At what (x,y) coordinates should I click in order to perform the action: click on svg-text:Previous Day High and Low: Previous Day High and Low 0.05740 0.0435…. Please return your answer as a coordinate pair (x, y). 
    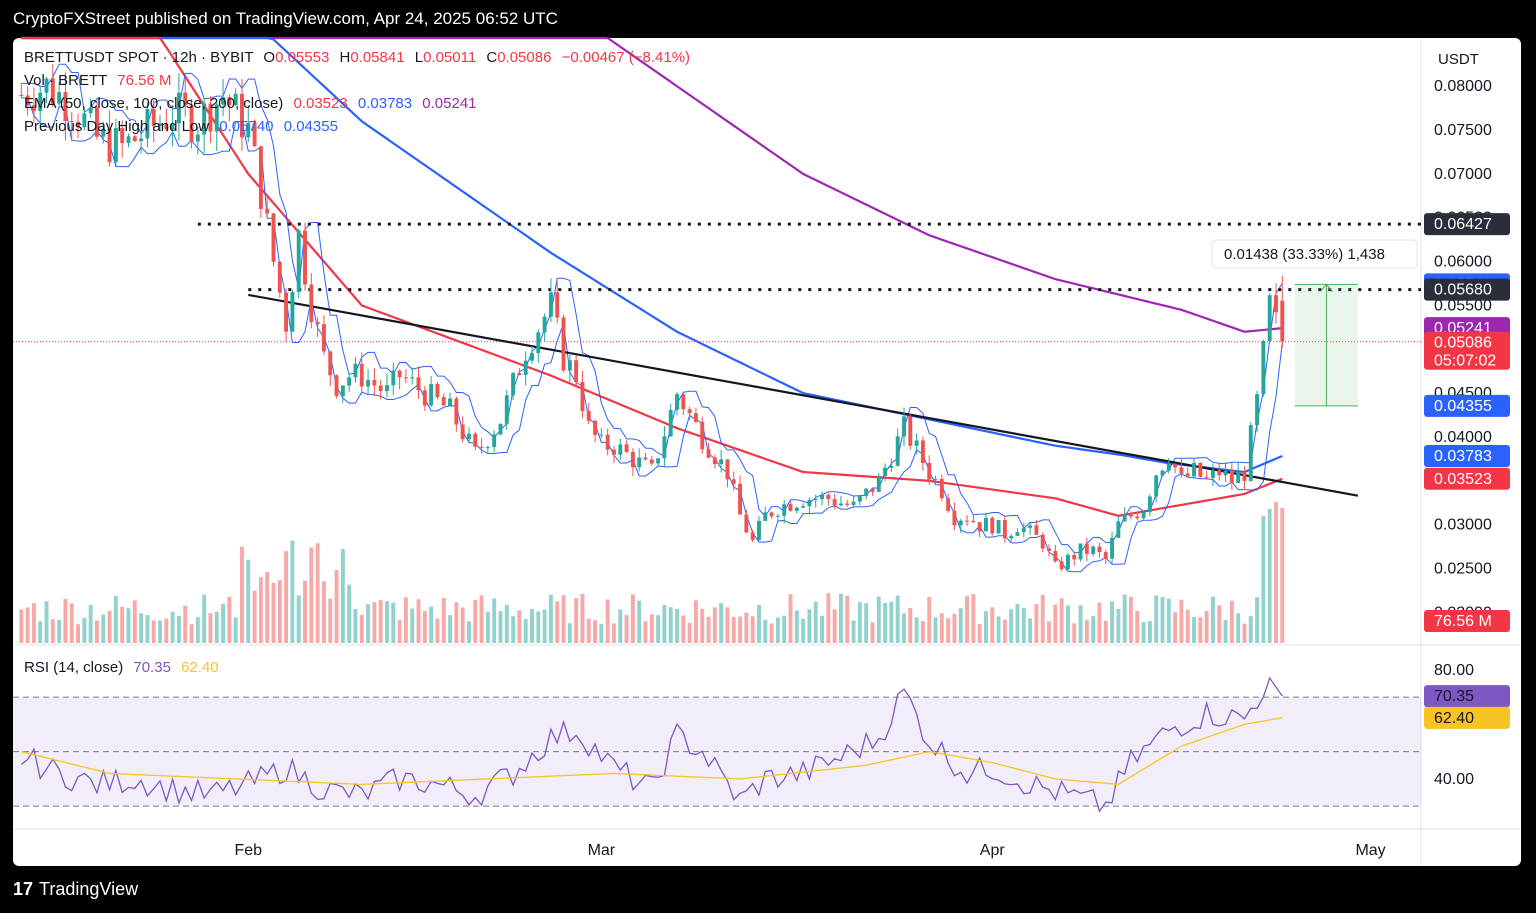
    Looking at the image, I should click on (181, 126).